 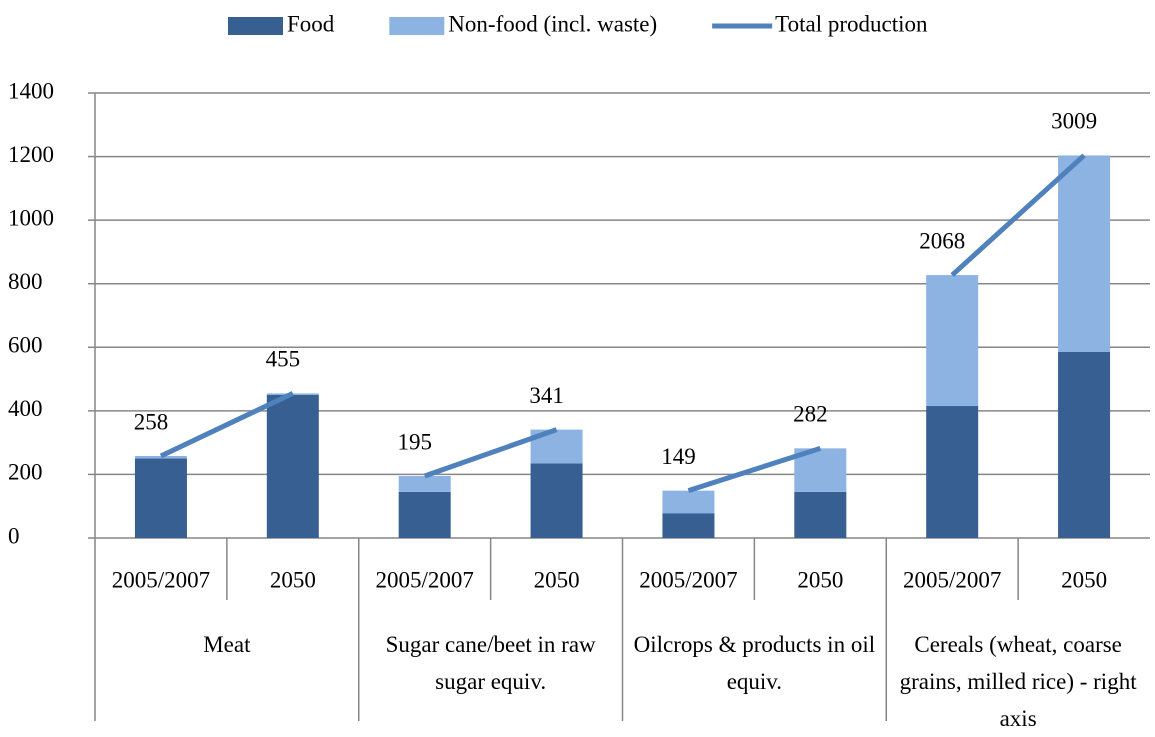 What do you see at coordinates (942, 240) in the screenshot?
I see `data-label: 2068` at bounding box center [942, 240].